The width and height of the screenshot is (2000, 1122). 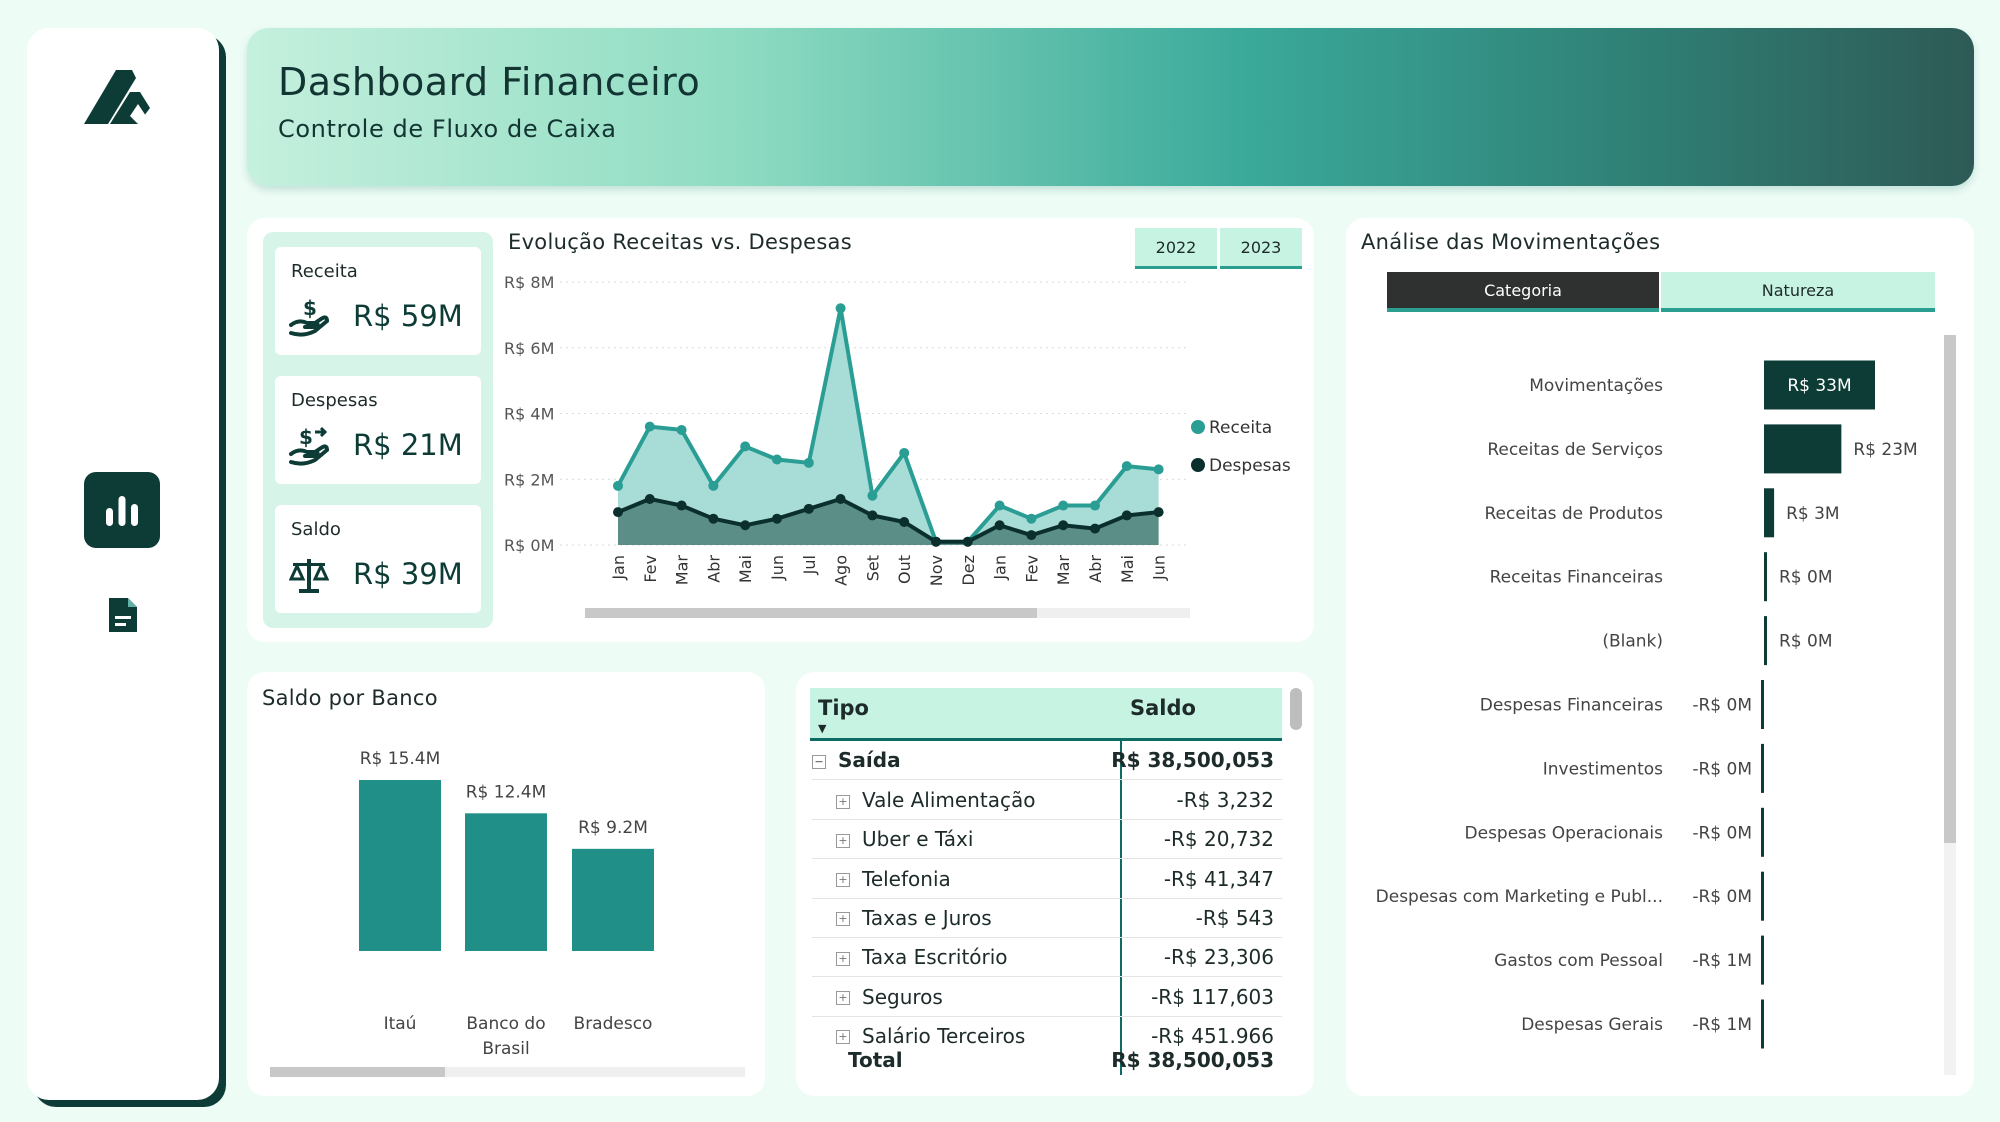 I want to click on money-hand-icon: $, so click(x=309, y=316).